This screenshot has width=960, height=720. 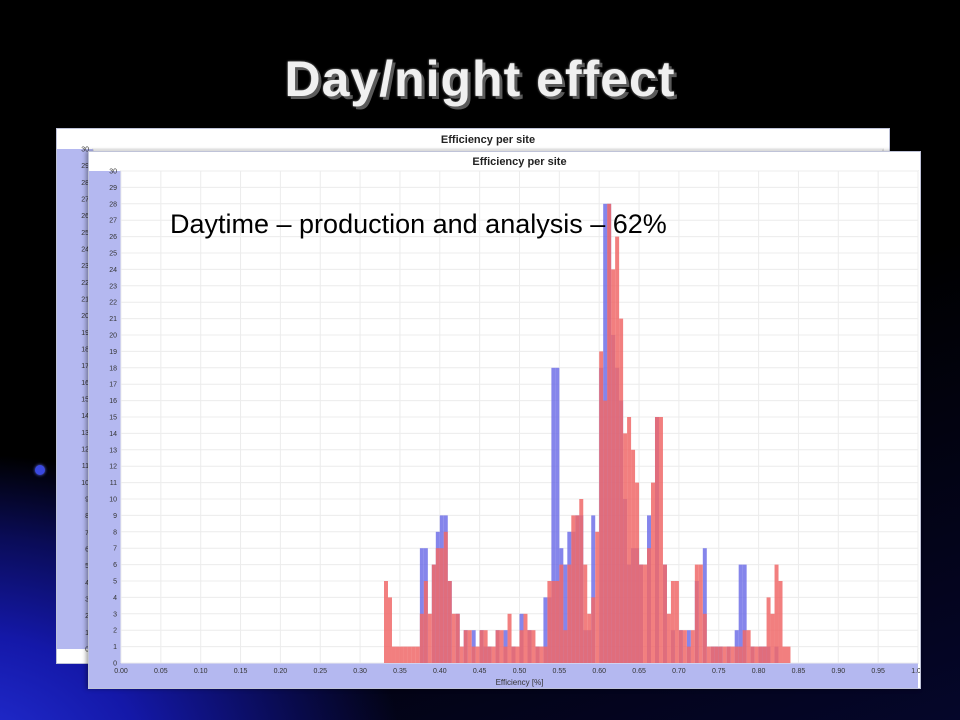 What do you see at coordinates (113, 401) in the screenshot?
I see `y-tick-label: 16` at bounding box center [113, 401].